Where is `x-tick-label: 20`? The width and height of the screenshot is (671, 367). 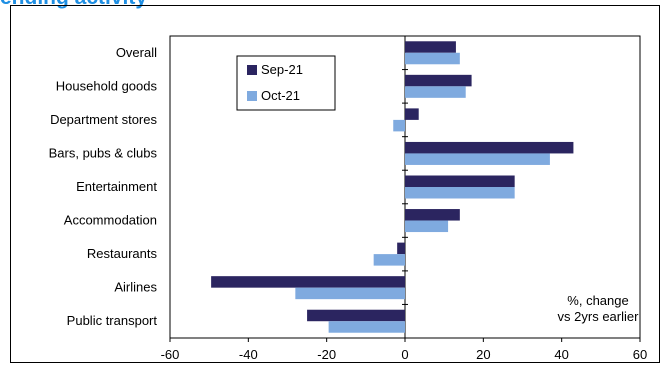 x-tick-label: 20 is located at coordinates (483, 354).